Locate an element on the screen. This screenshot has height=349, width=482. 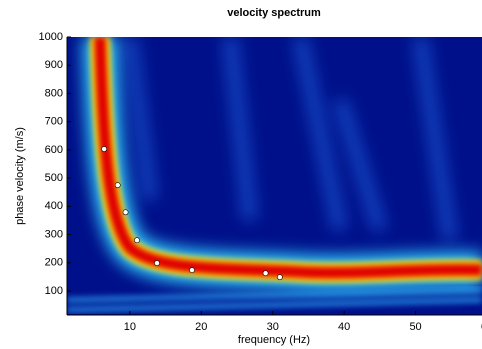
x-tick-label: 40 is located at coordinates (344, 327).